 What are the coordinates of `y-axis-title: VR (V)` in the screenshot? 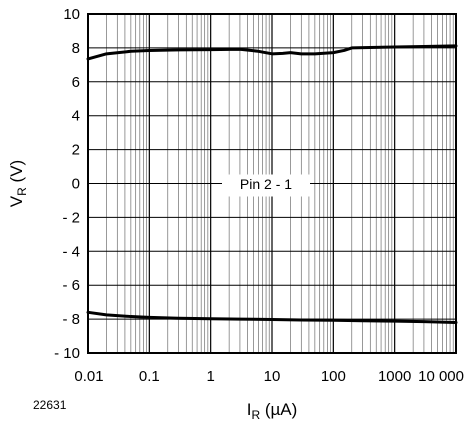 It's located at (18, 183).